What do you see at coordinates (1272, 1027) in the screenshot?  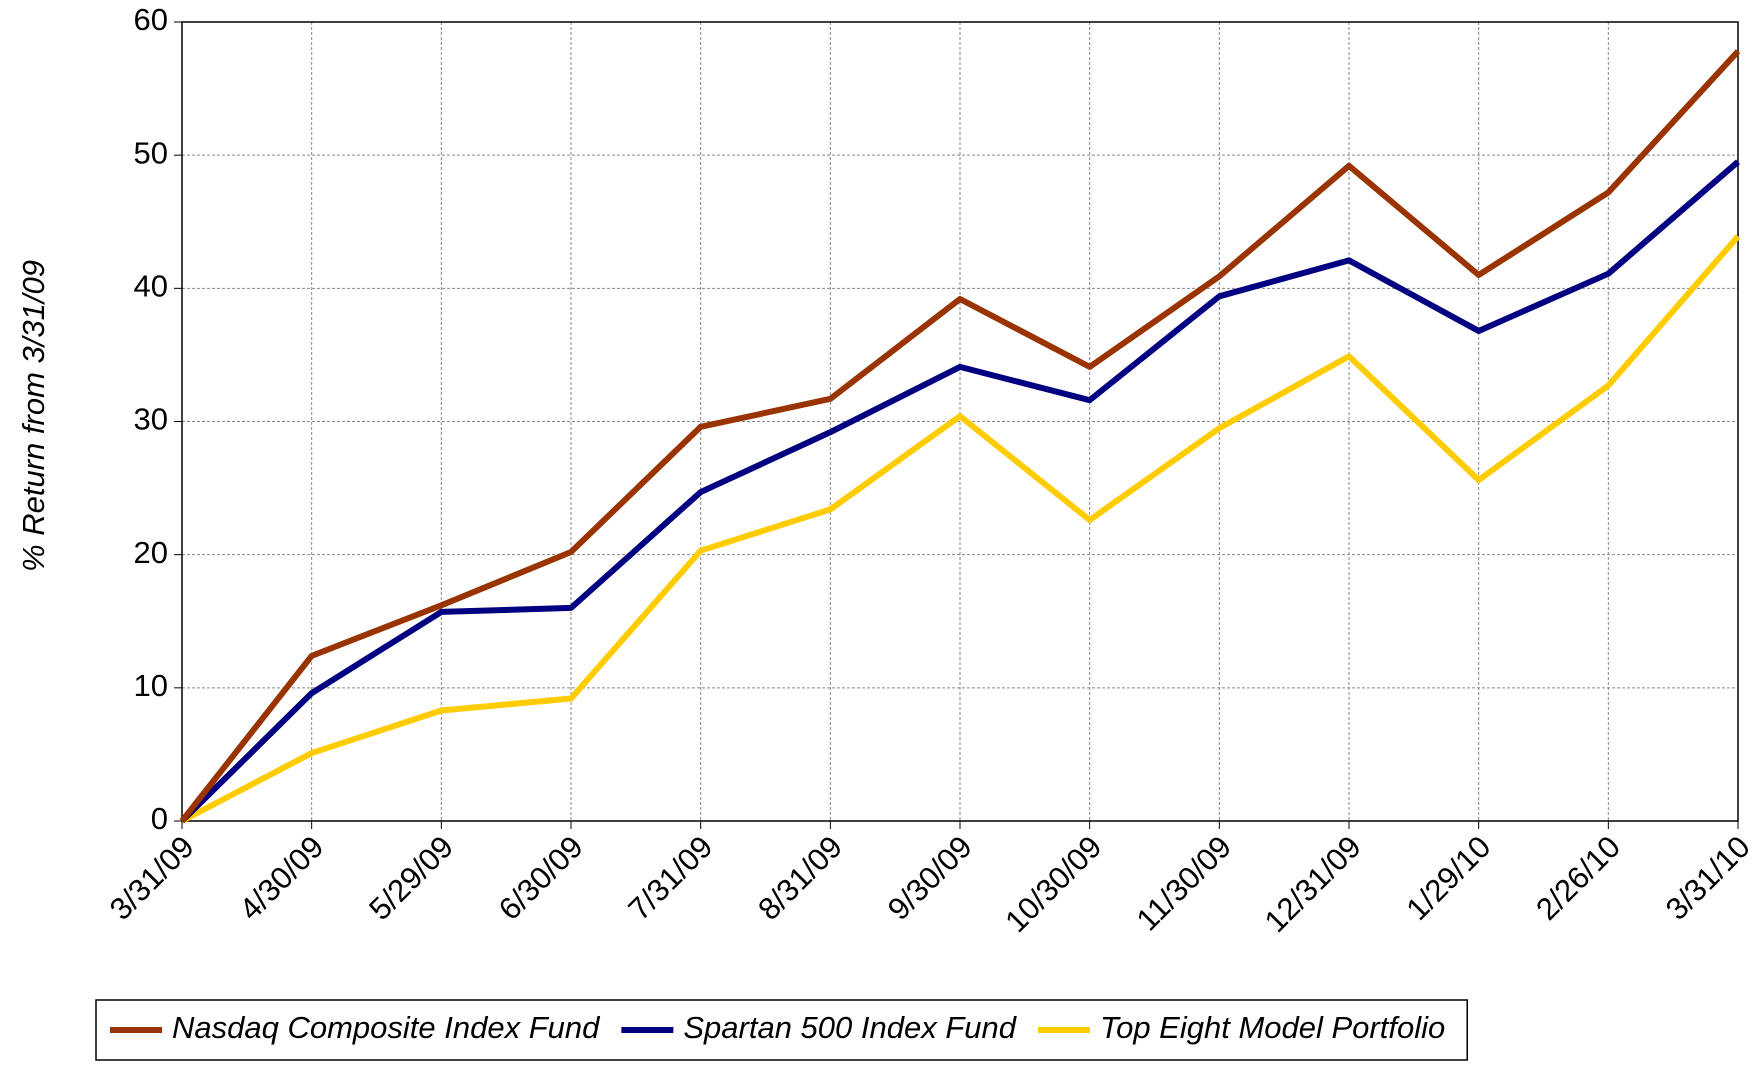 I see `legend-label: Top Eight Model Portfolio` at bounding box center [1272, 1027].